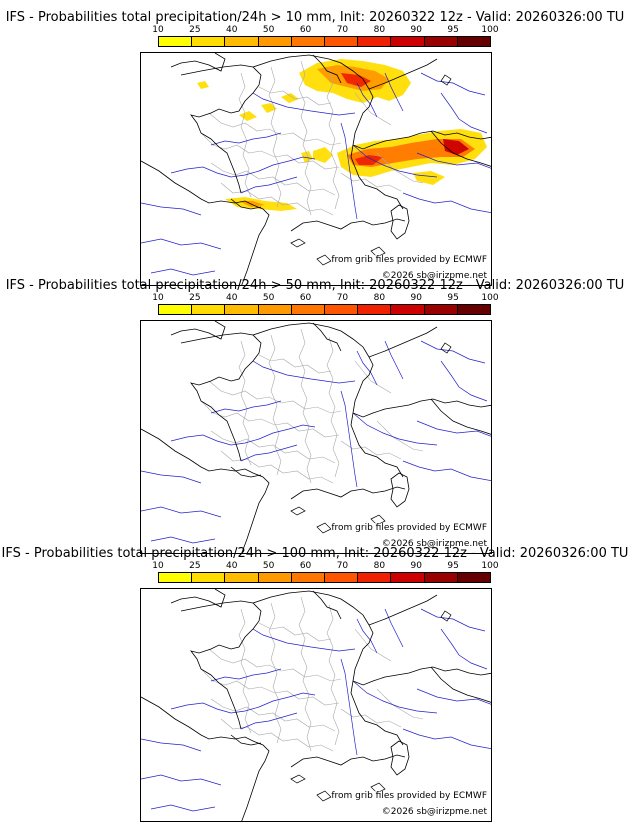 The image size is (630, 828). Describe the element at coordinates (325, 30) in the screenshot. I see `colorbar-ticks: 10 25 40 50 60 70 80 90 95 100` at that location.